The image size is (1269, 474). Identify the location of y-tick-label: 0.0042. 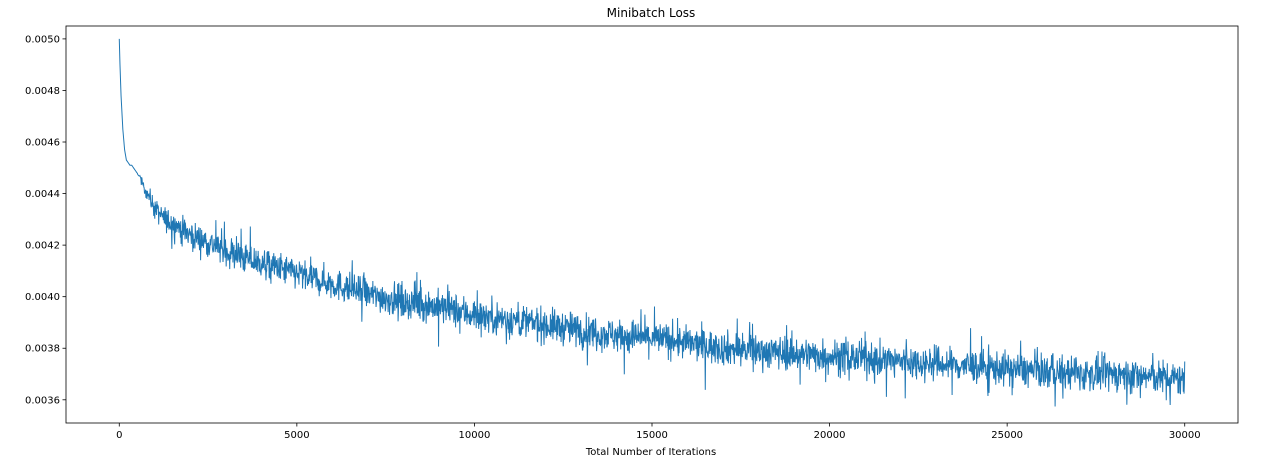
(42, 246).